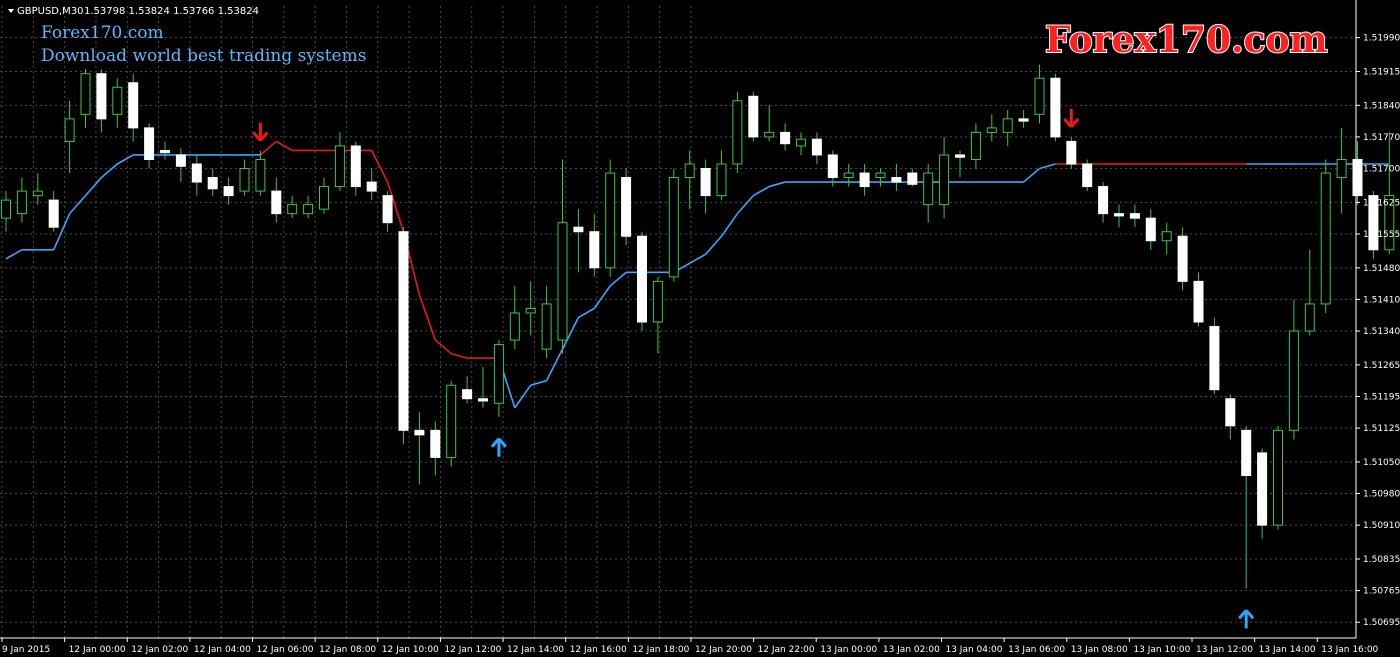 The height and width of the screenshot is (657, 1400). I want to click on y-tick-label: 1.51770, so click(1381, 138).